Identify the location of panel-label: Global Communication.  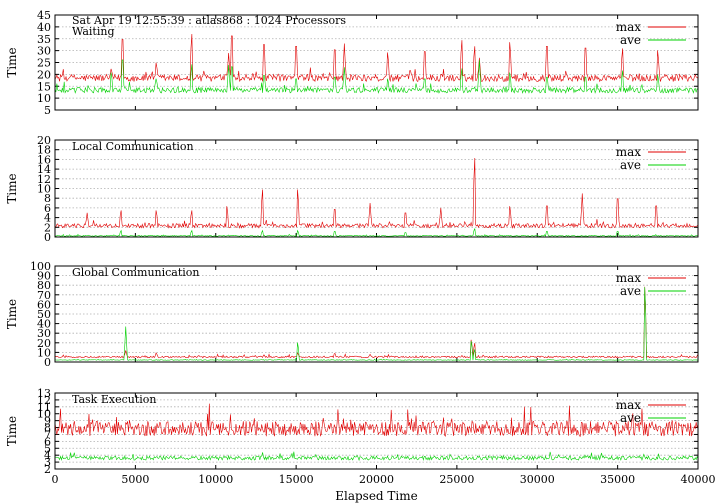
(136, 272).